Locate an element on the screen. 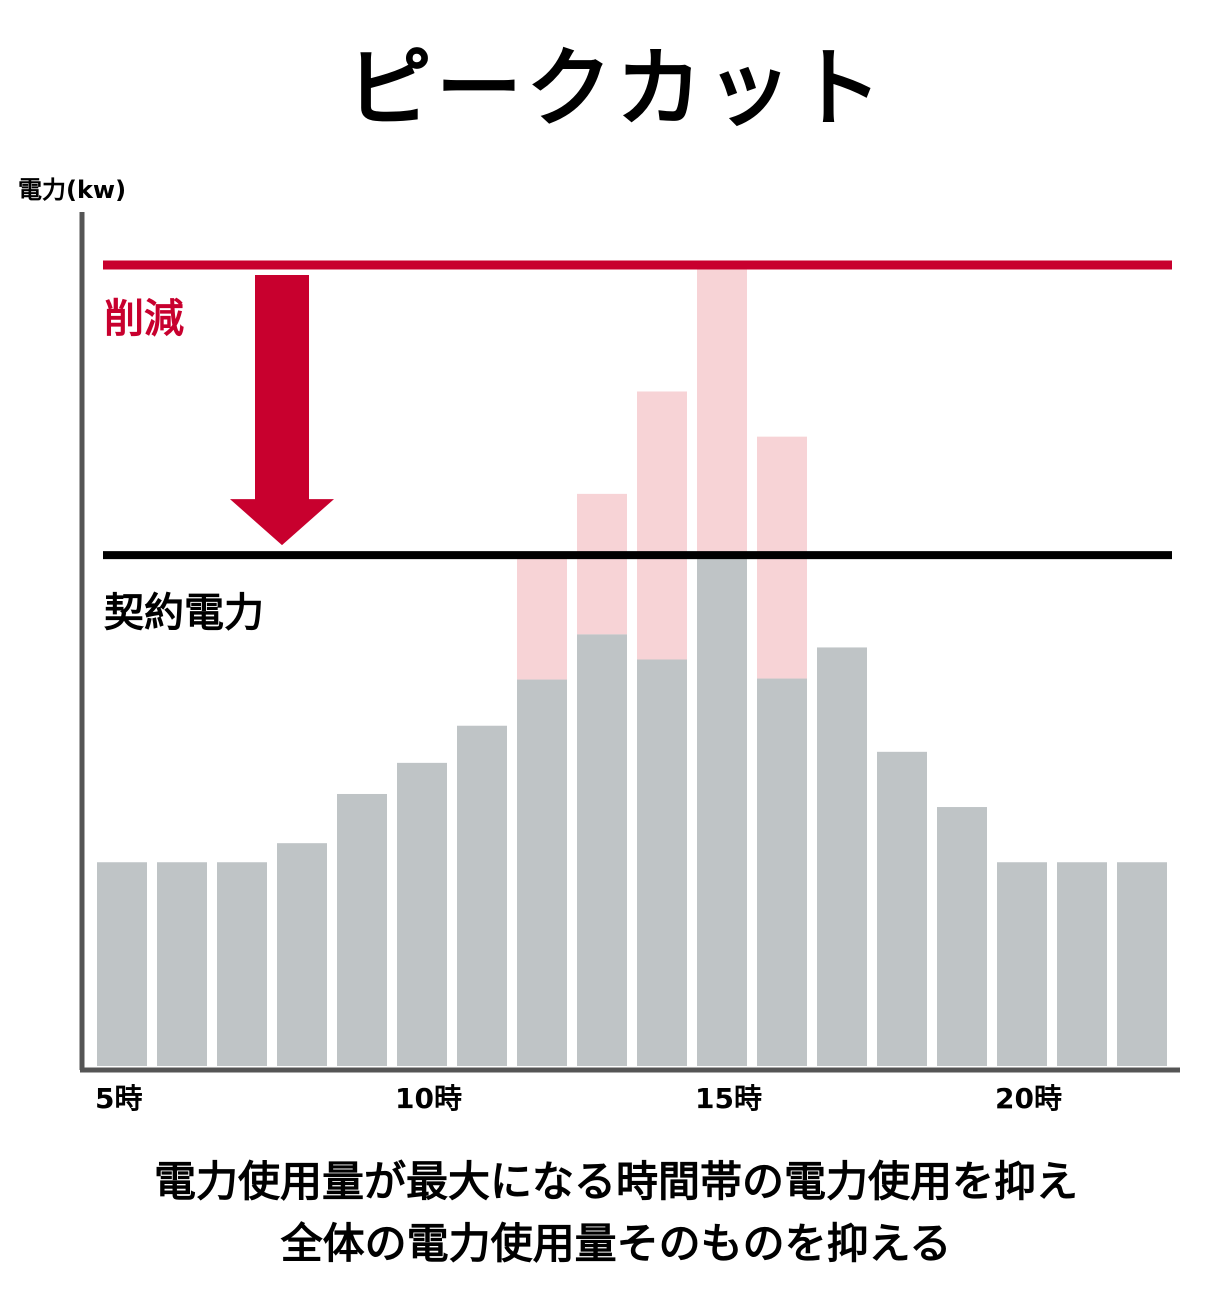 Image resolution: width=1232 pixels, height=1305 pixels. contract-power-label: 契約電力 is located at coordinates (184, 613).